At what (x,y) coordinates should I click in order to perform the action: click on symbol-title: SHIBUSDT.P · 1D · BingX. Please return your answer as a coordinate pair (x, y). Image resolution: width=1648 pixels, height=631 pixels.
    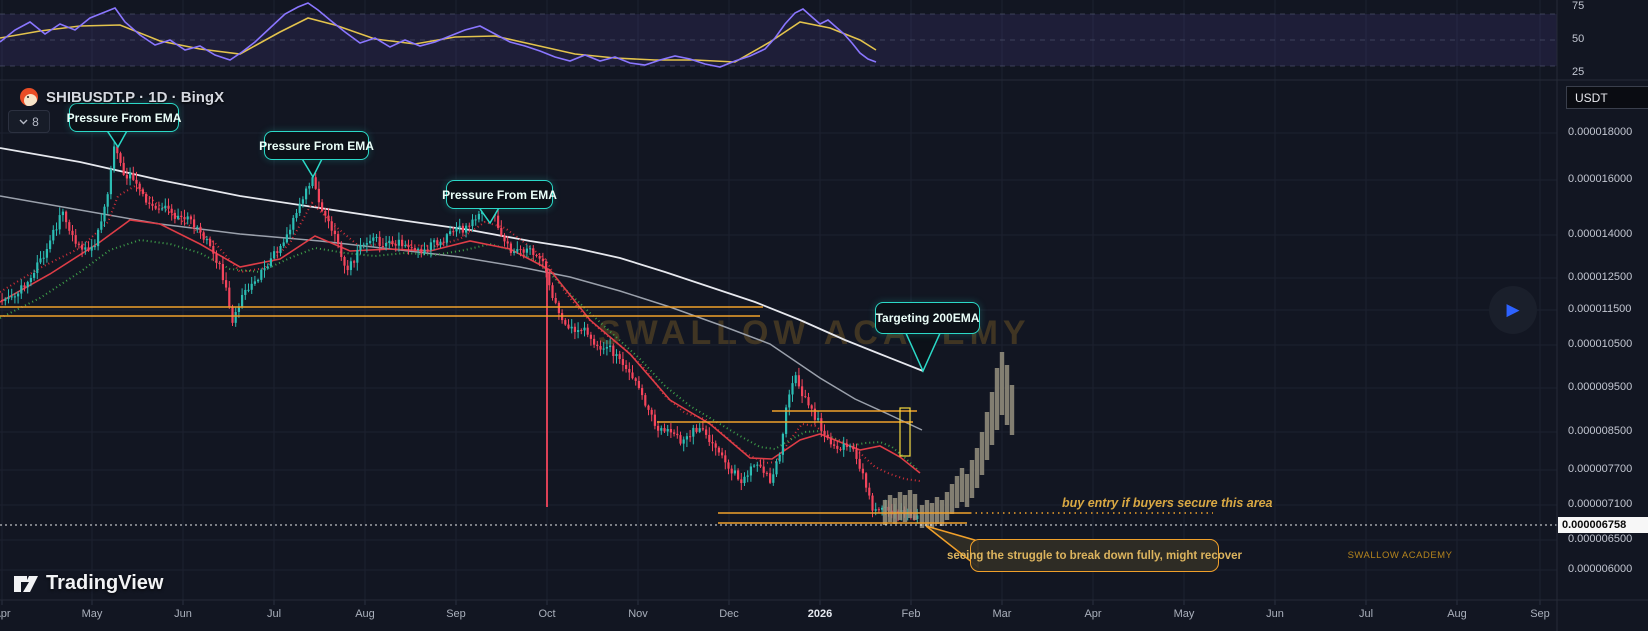
    Looking at the image, I should click on (135, 97).